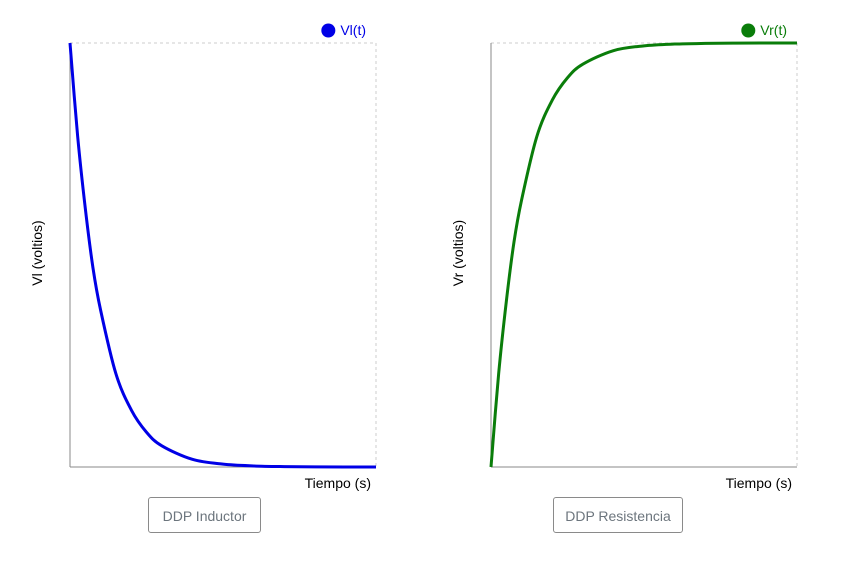 This screenshot has height=562, width=845. I want to click on legend-label: Vr(t), so click(773, 30).